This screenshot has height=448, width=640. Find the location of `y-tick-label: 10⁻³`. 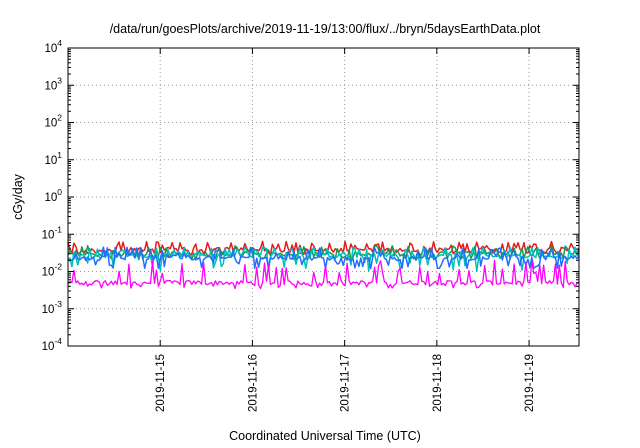

y-tick-label: 10⁻³ is located at coordinates (52, 307).